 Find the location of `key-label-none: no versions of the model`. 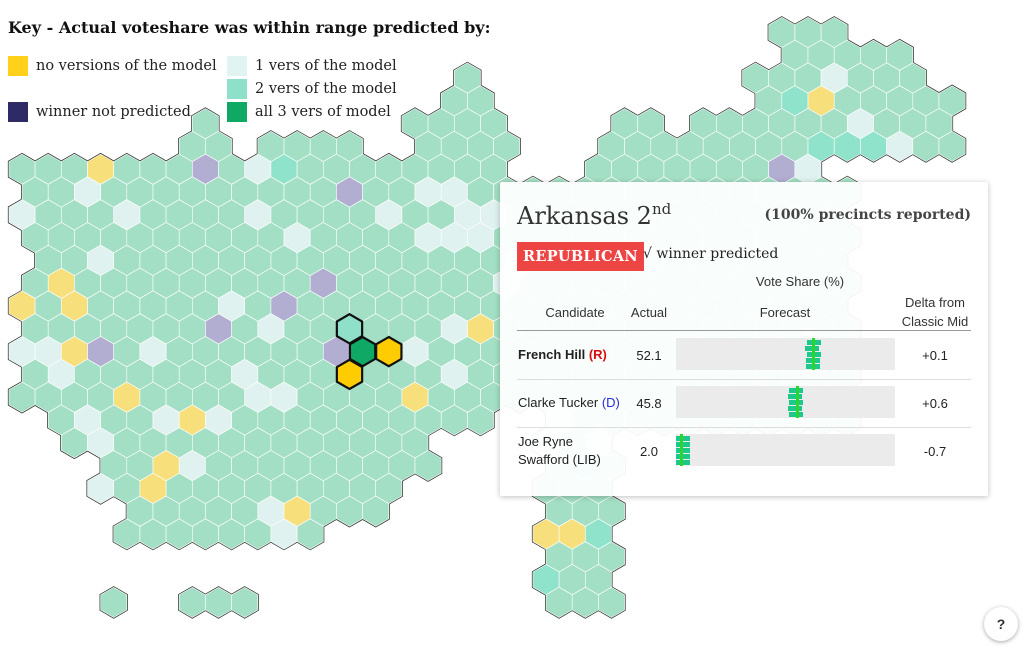

key-label-none: no versions of the model is located at coordinates (126, 66).